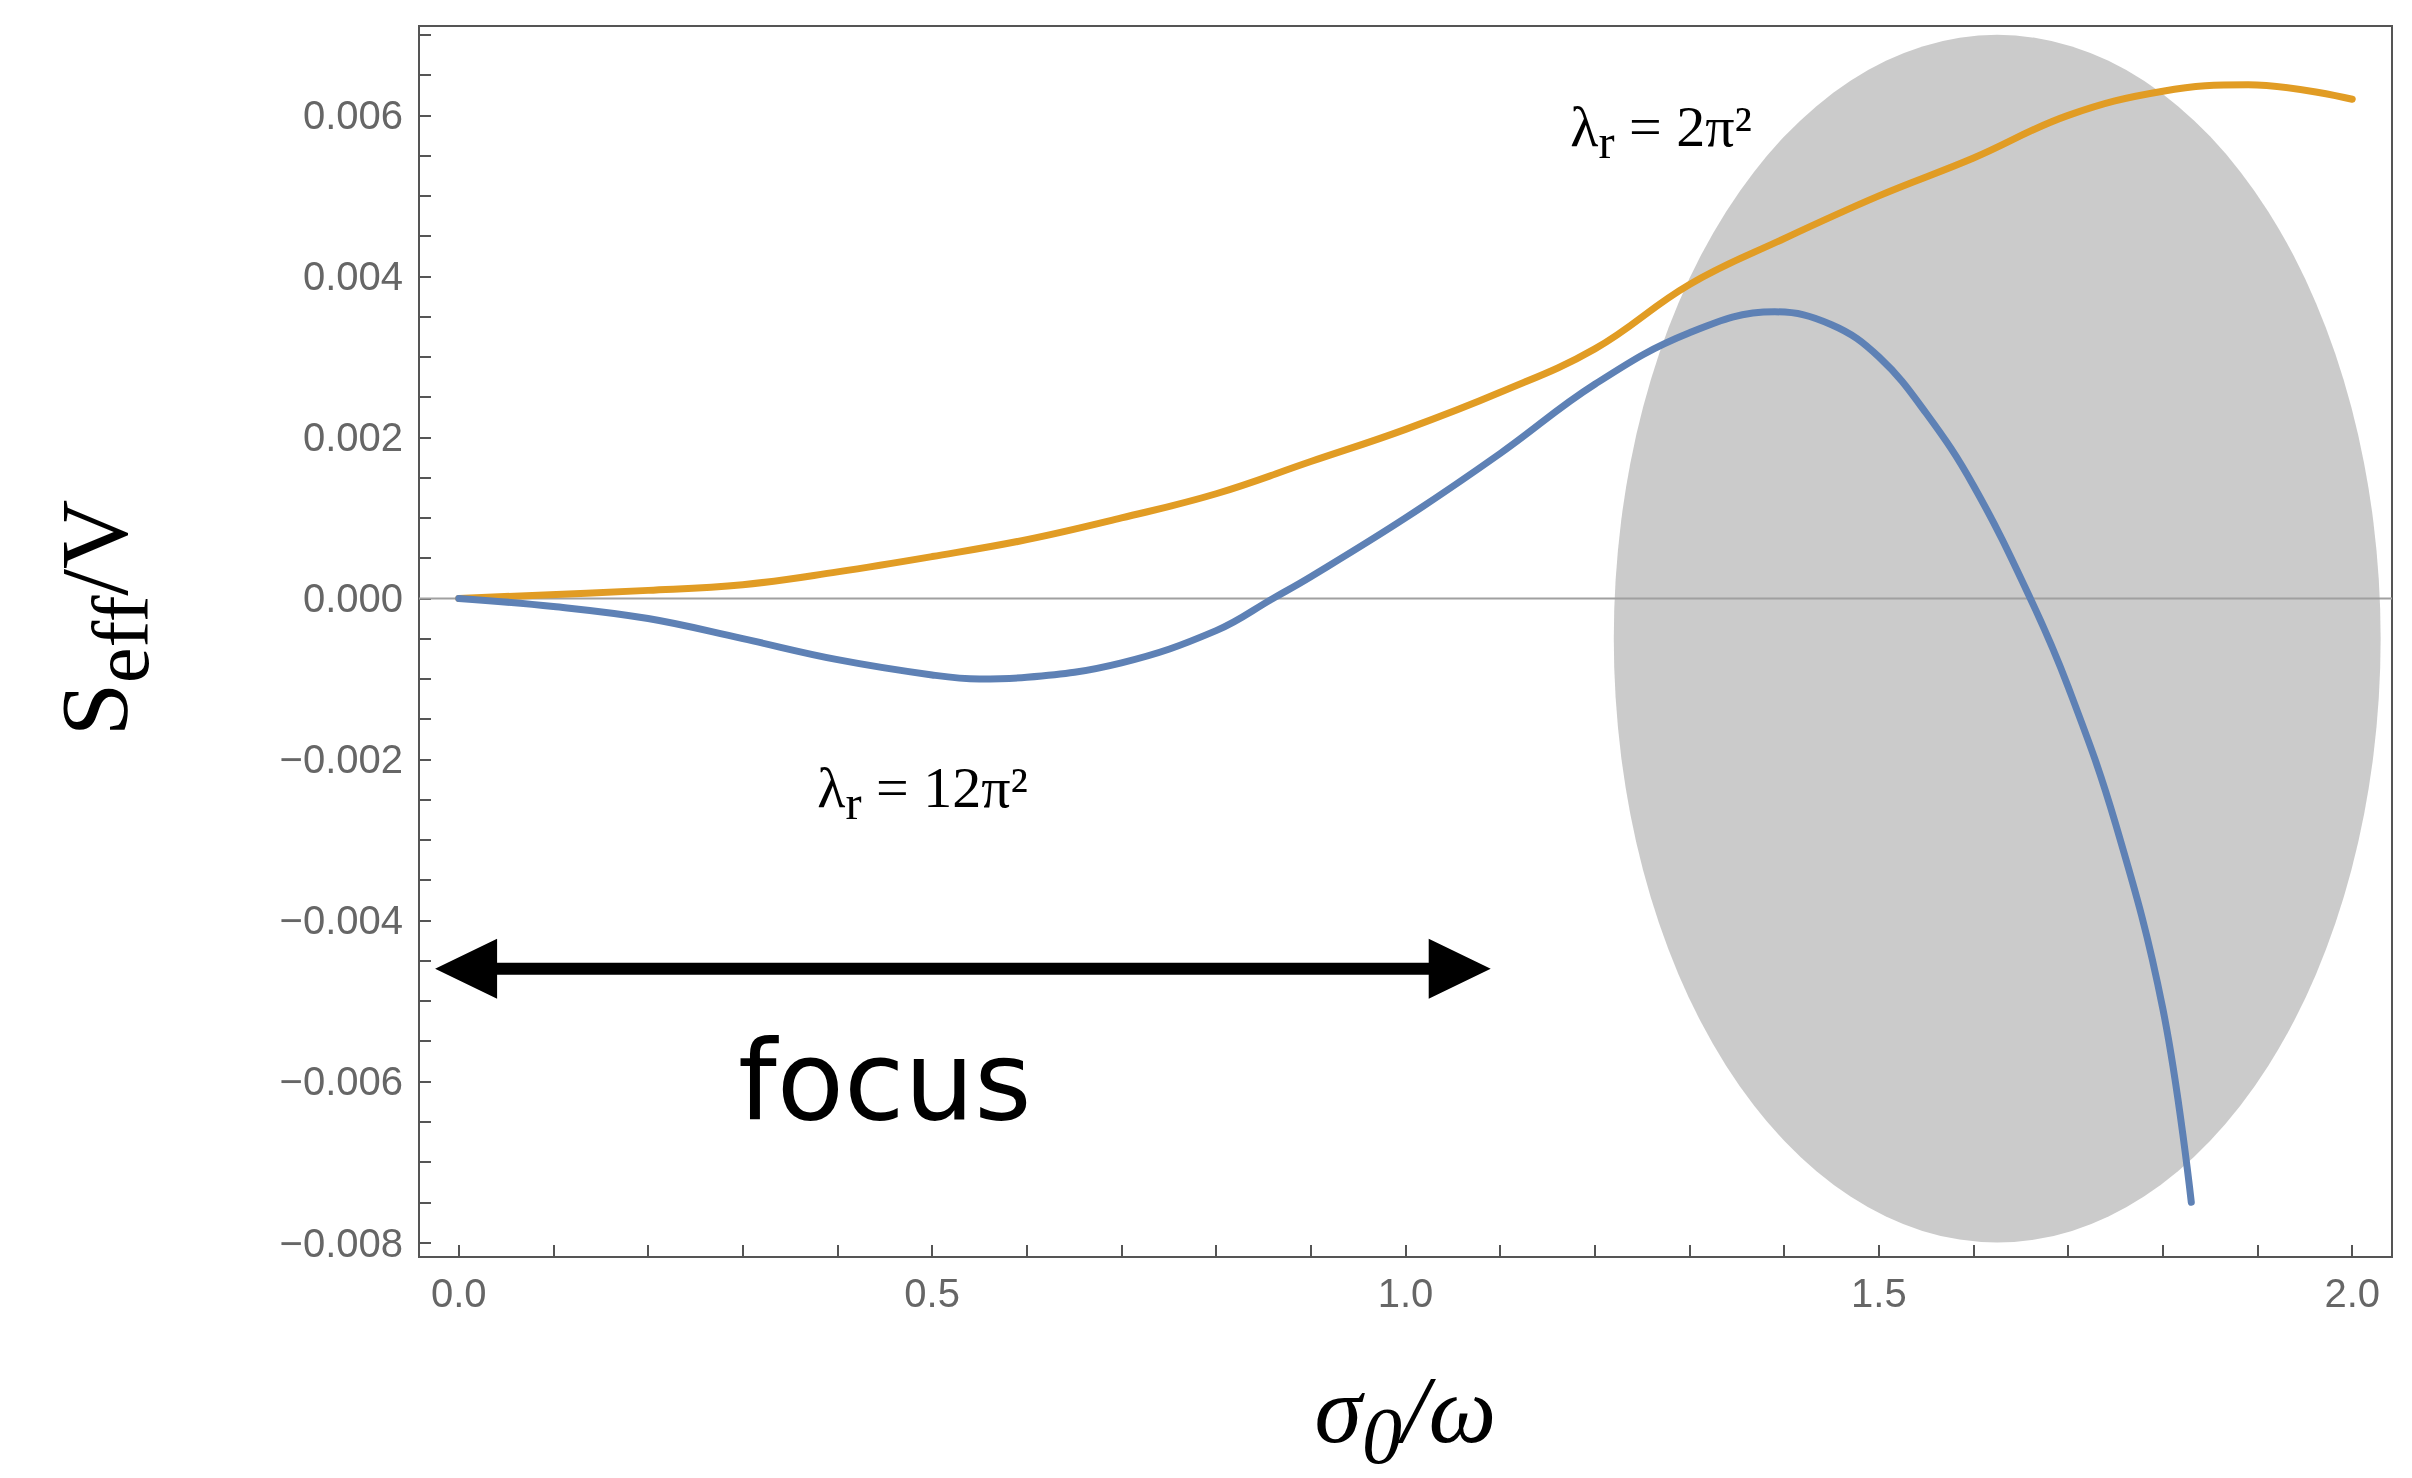  Describe the element at coordinates (1405, 1293) in the screenshot. I see `x-tick-label: 1.0` at that location.